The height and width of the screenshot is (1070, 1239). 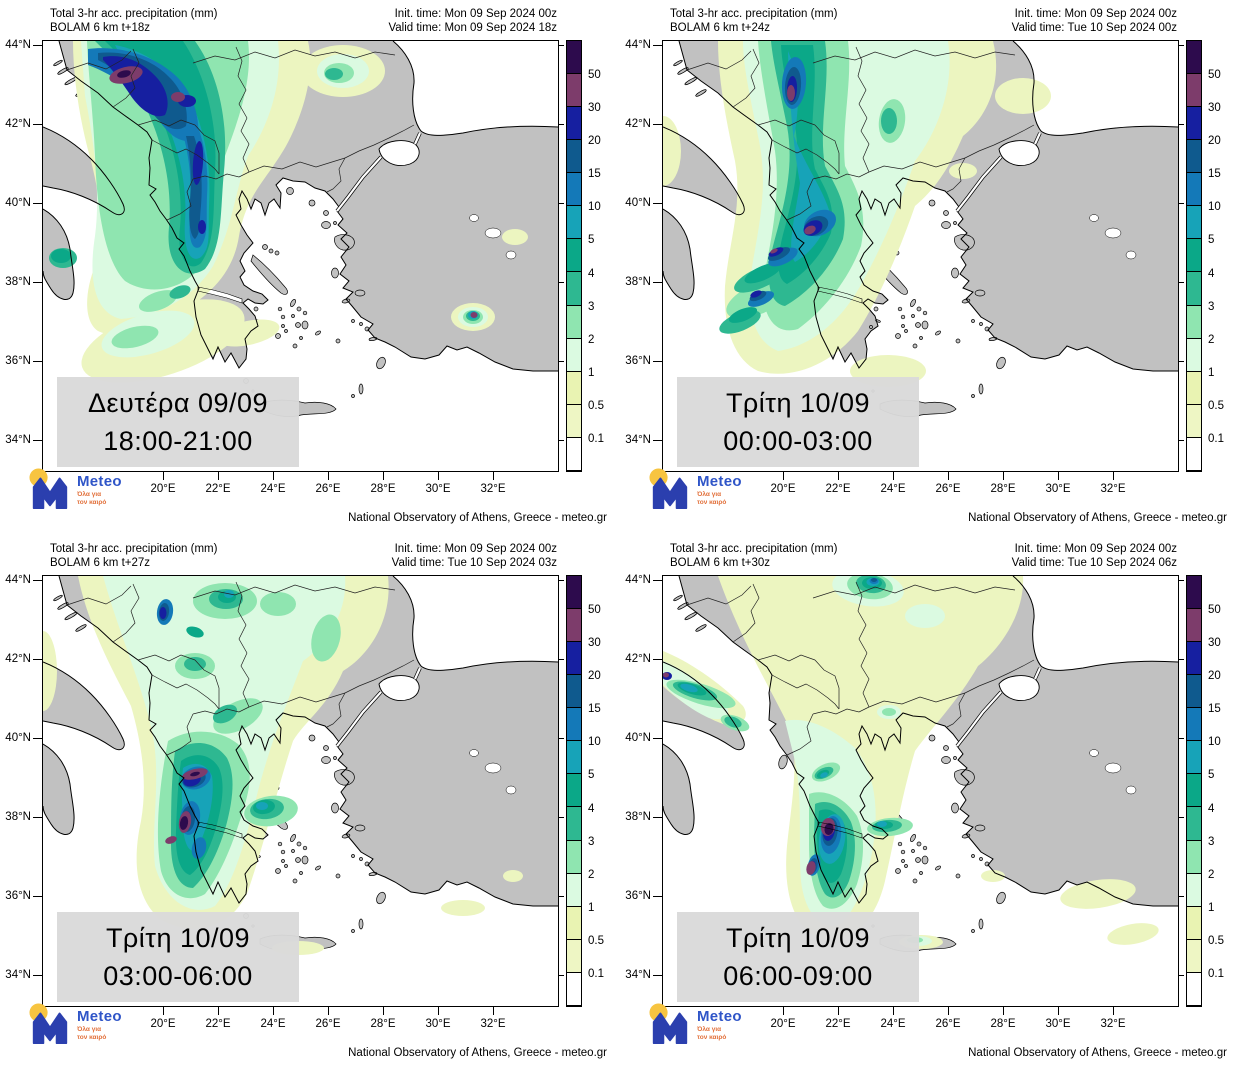 What do you see at coordinates (1214, 75) in the screenshot?
I see `colorbar-tick-label: 50` at bounding box center [1214, 75].